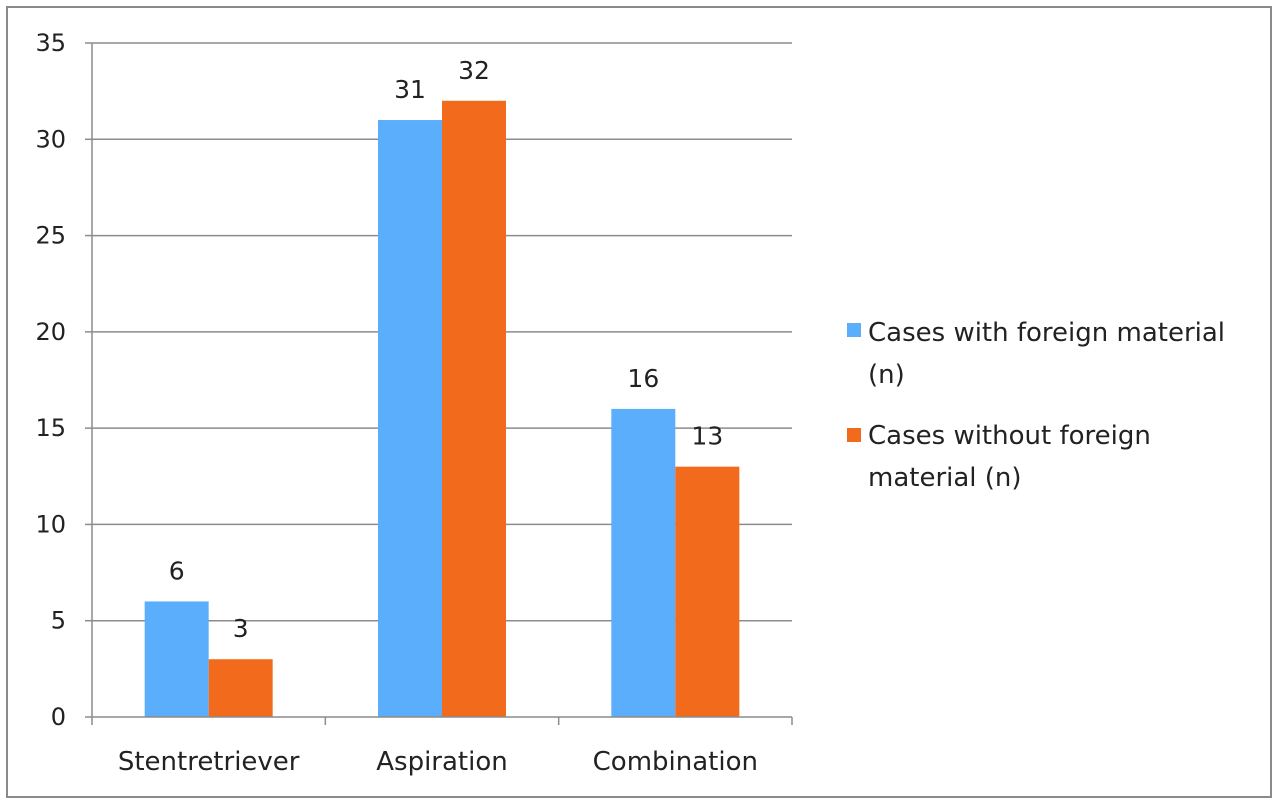 This screenshot has width=1280, height=806. Describe the element at coordinates (707, 436) in the screenshot. I see `data-label-series-2-combination: 13` at that location.